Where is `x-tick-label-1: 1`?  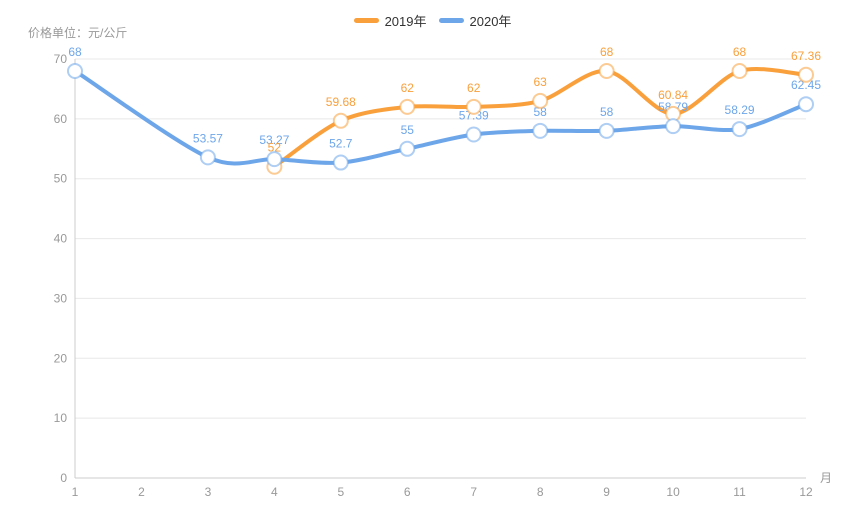
x-tick-label-1: 1 is located at coordinates (75, 492).